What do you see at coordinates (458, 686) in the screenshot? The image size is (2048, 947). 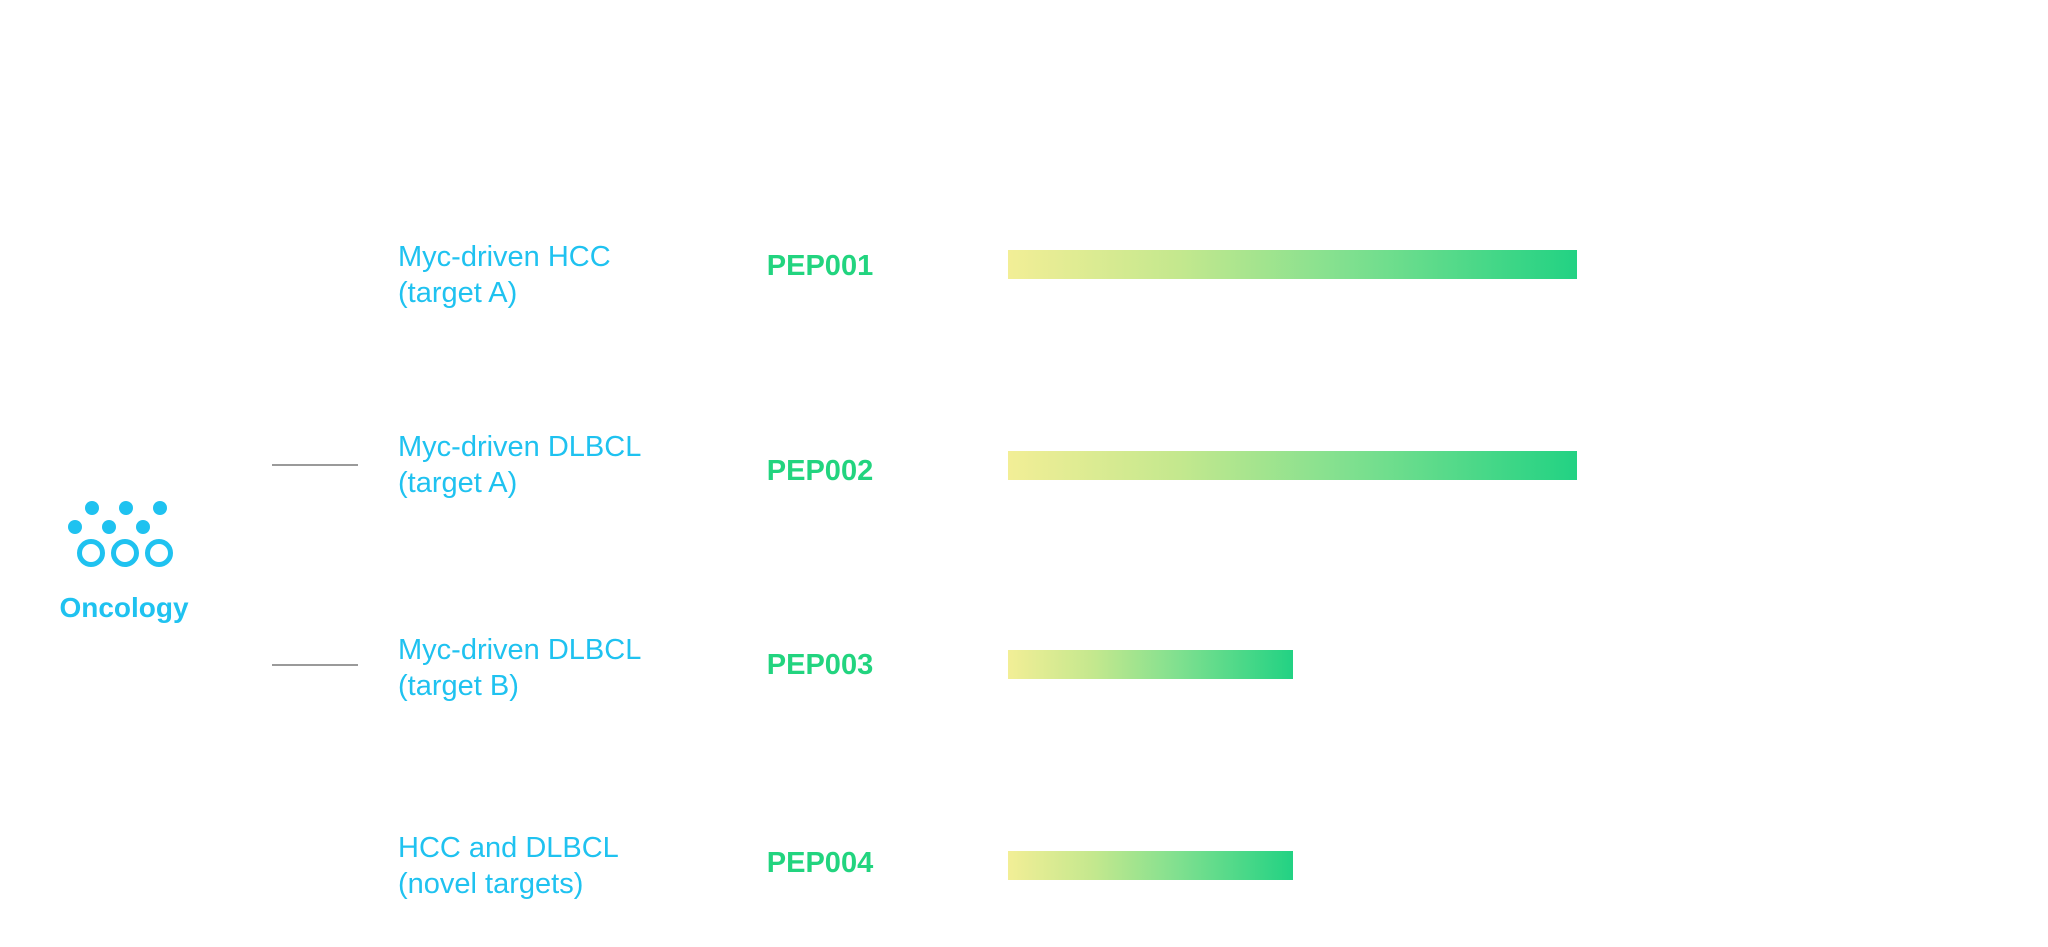 I see `indication-line: (target B)` at bounding box center [458, 686].